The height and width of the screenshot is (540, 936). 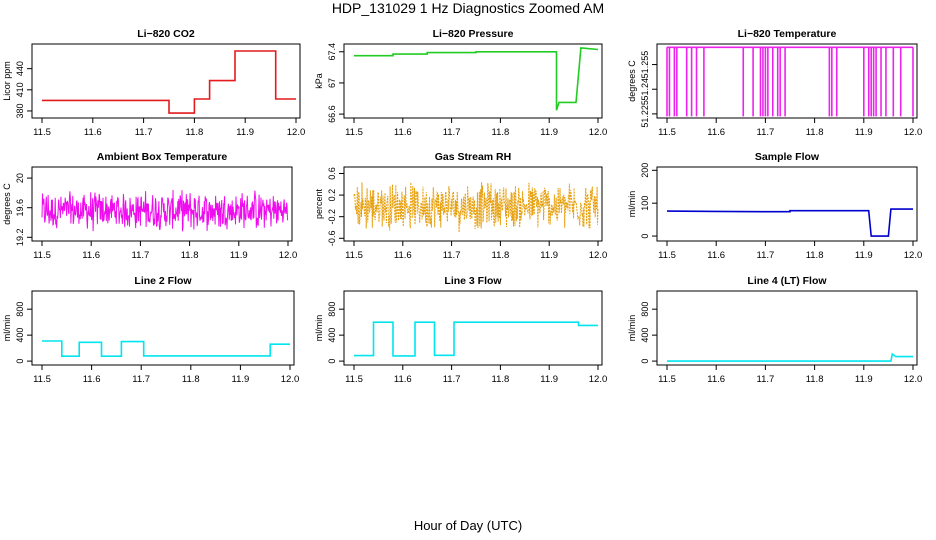 What do you see at coordinates (319, 203) in the screenshot?
I see `y-axis-label: percent` at bounding box center [319, 203].